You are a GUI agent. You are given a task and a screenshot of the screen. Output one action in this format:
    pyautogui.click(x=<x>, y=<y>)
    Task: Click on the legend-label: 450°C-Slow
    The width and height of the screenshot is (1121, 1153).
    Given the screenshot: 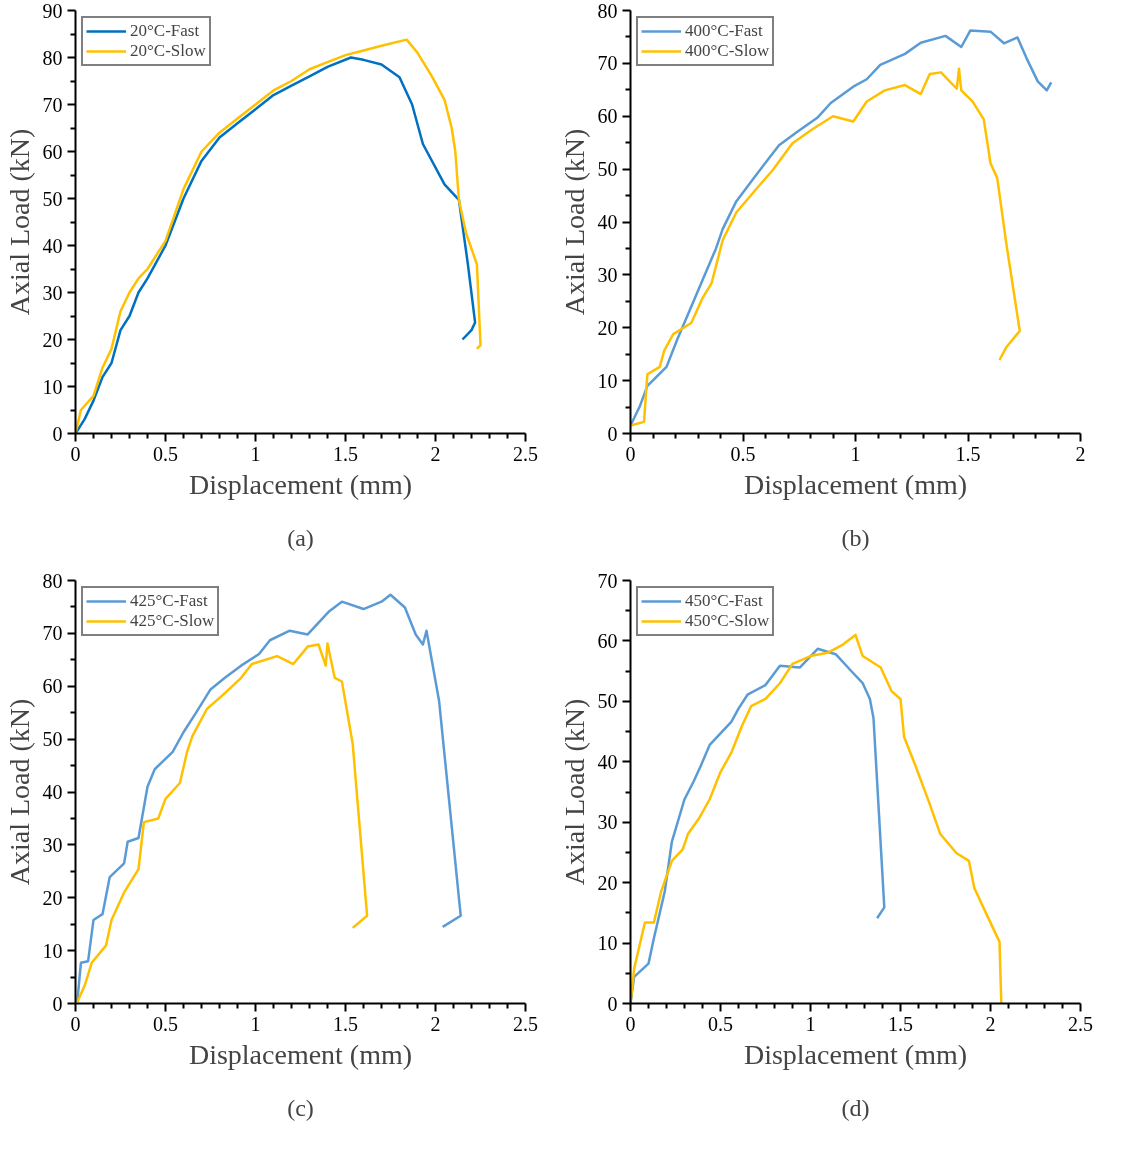 What is the action you would take?
    pyautogui.click(x=727, y=621)
    